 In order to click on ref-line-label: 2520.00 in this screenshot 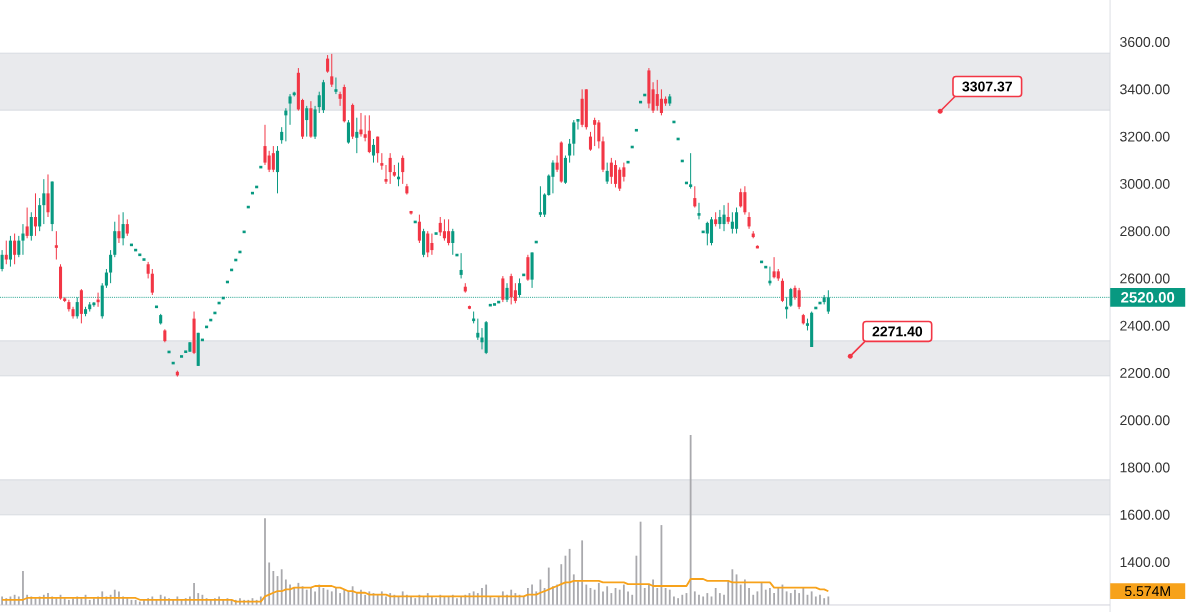, I will do `click(1148, 297)`.